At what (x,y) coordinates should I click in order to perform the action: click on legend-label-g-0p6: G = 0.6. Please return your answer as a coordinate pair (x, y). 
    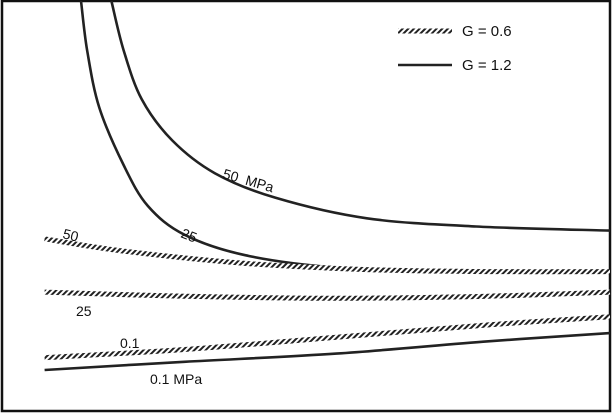
    Looking at the image, I should click on (487, 31).